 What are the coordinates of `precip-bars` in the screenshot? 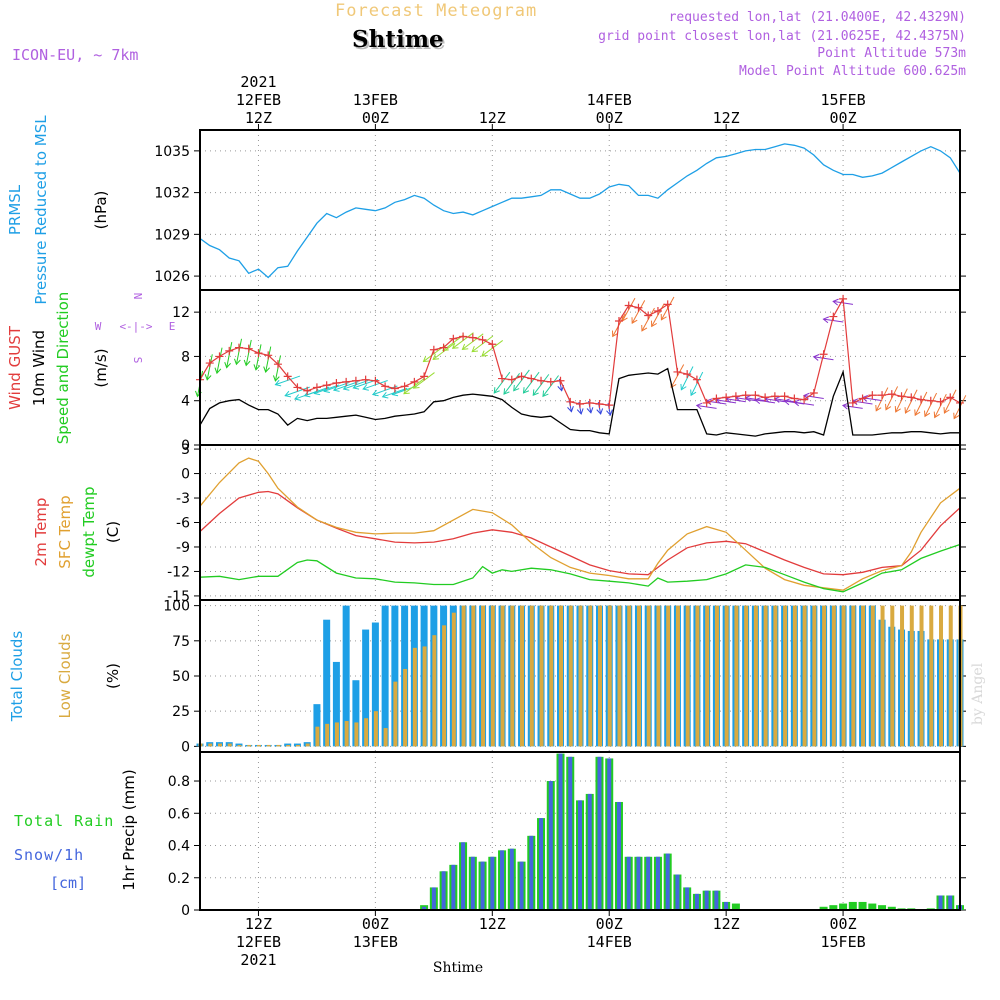 It's located at (692, 831).